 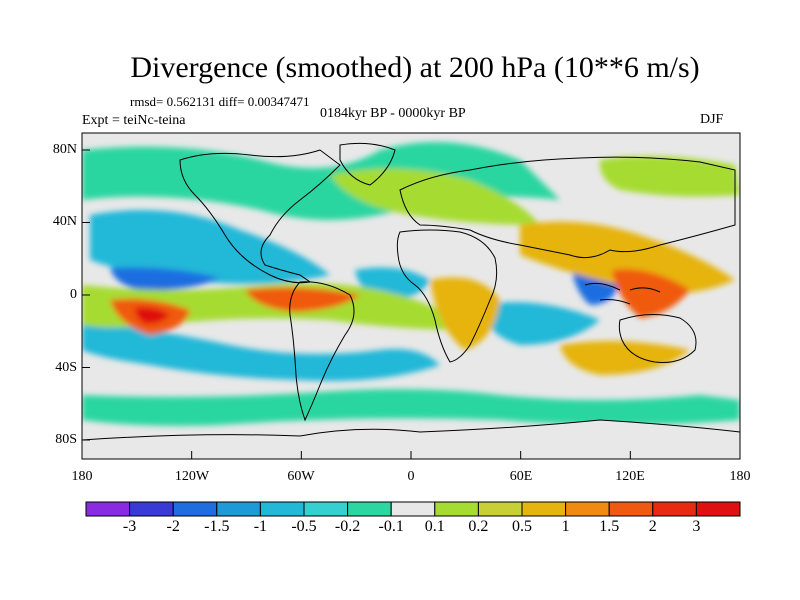 I want to click on neg-region-southern, so click(x=411, y=407).